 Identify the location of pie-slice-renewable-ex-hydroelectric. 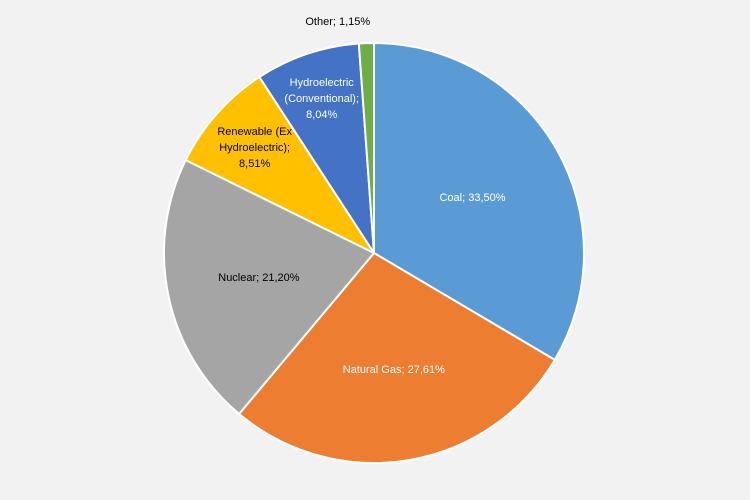
(280, 165).